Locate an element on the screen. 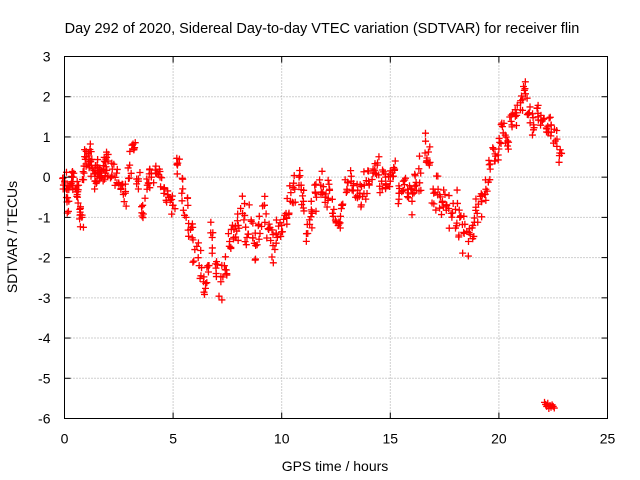 The height and width of the screenshot is (480, 640). y-tick-label: -2 is located at coordinates (44, 258).